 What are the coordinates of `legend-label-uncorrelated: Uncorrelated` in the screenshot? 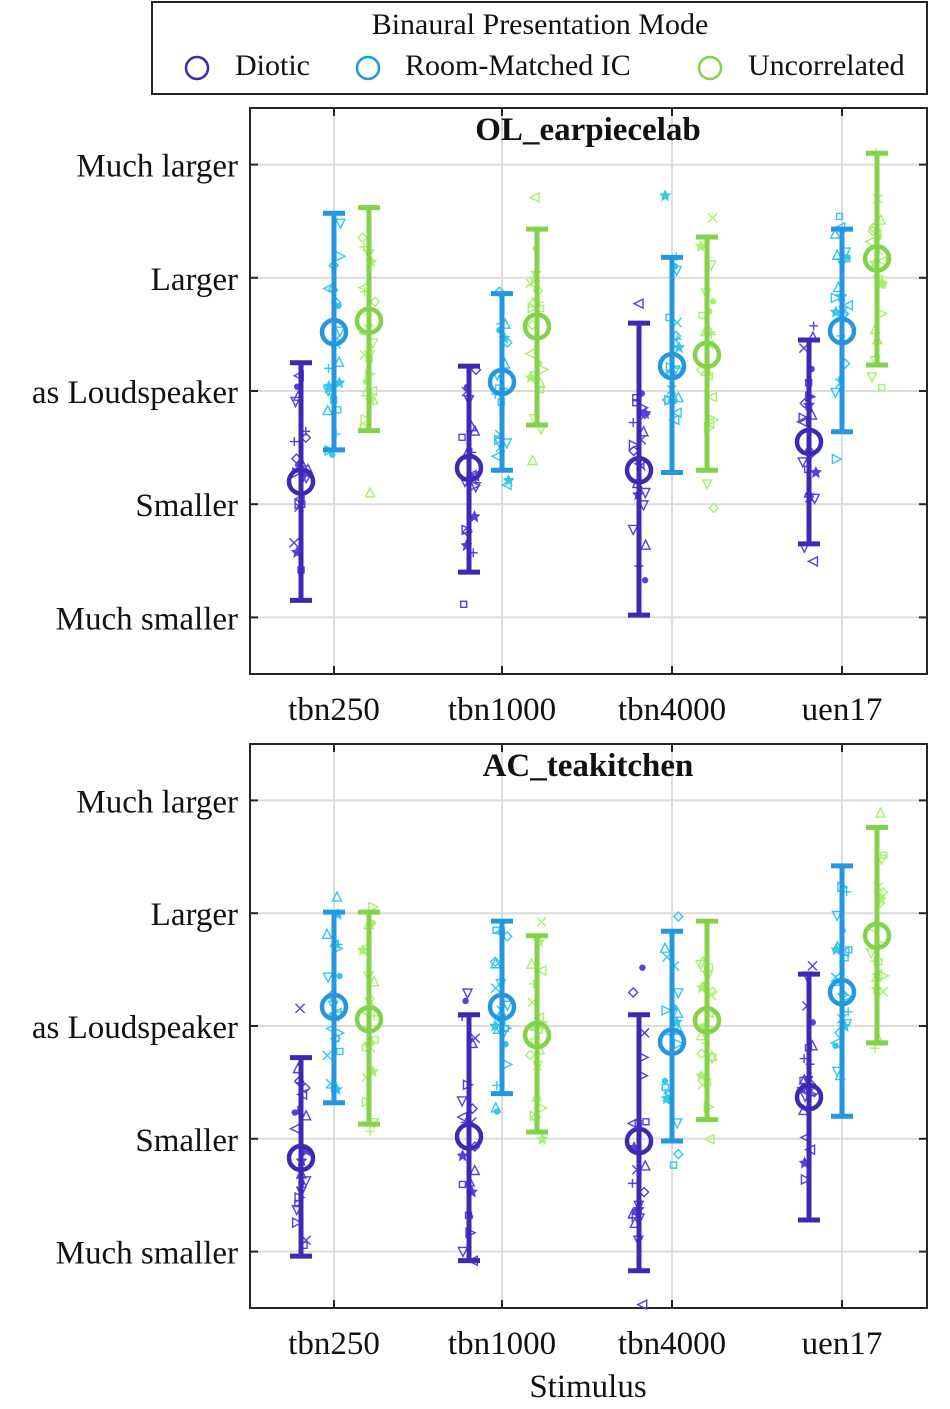 It's located at (826, 65).